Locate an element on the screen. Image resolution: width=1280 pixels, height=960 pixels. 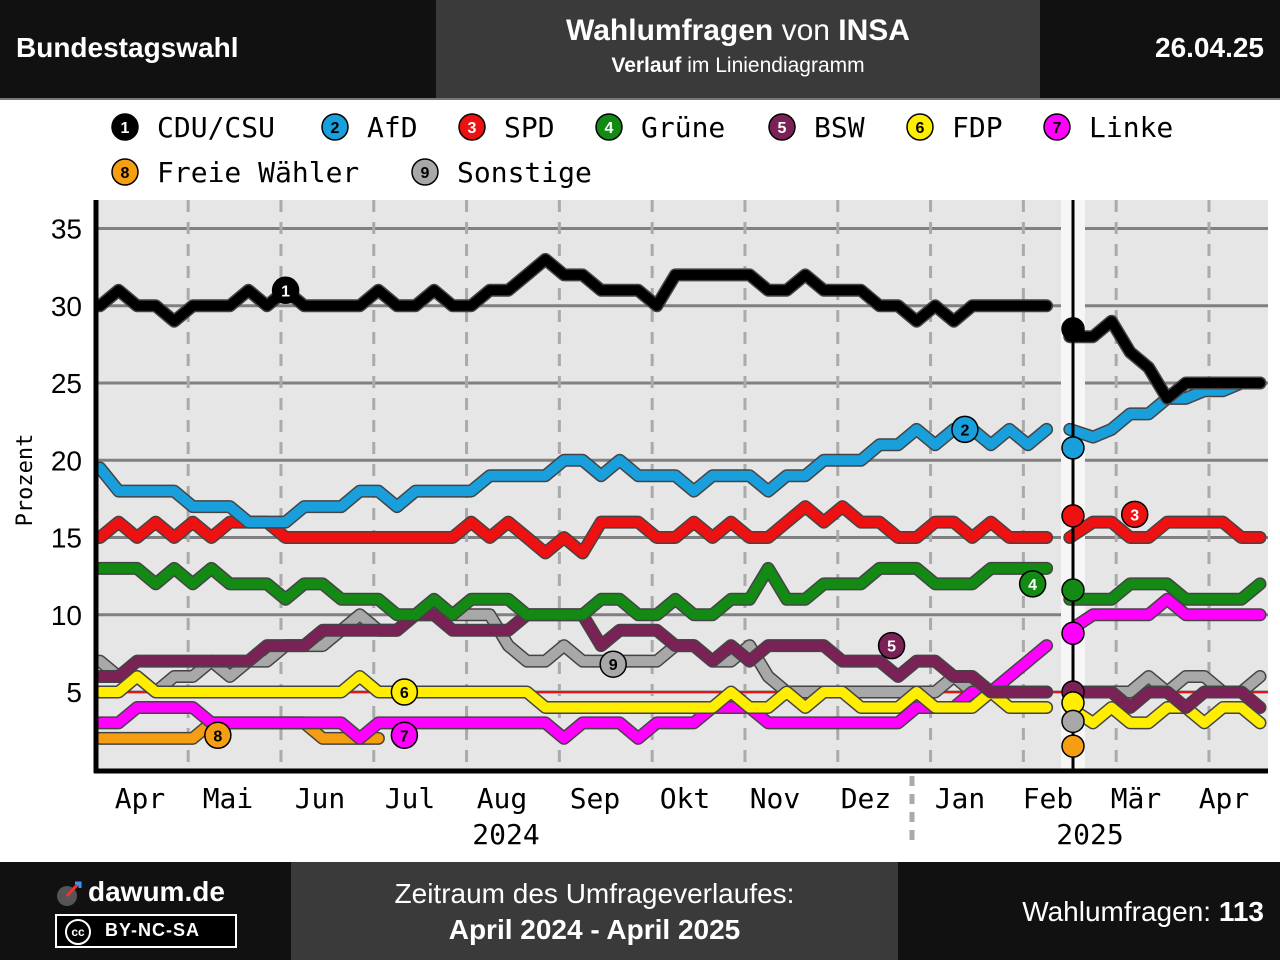
legend-number-3: 3 is located at coordinates (472, 128).